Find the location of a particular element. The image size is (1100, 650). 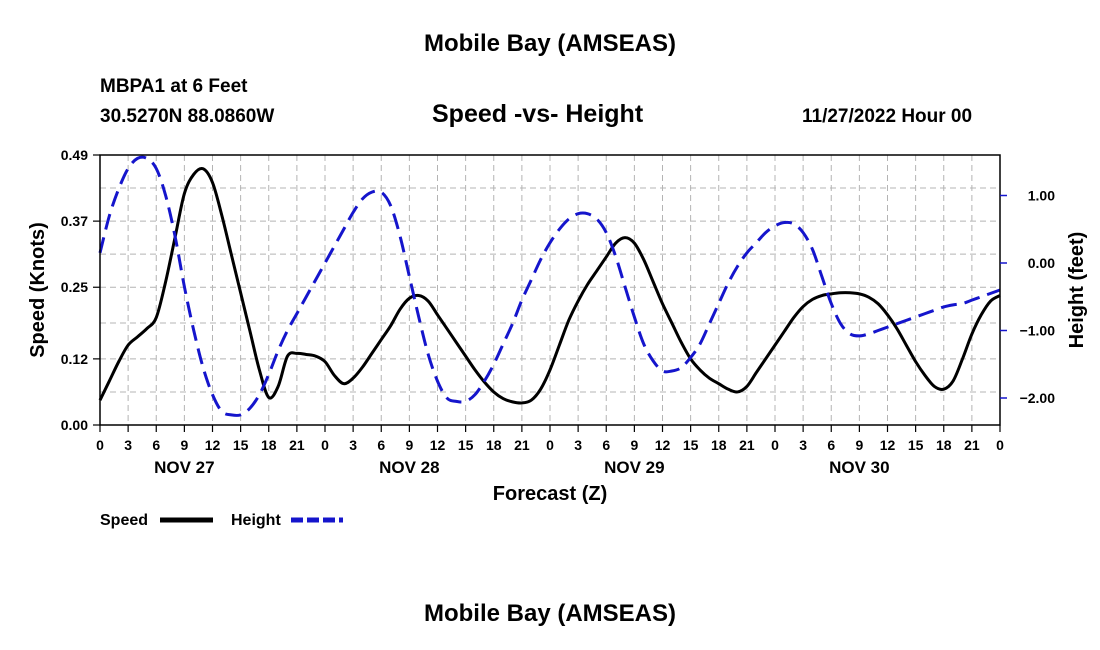

chart-subtitle: Speed -vs- Height is located at coordinates (538, 114).